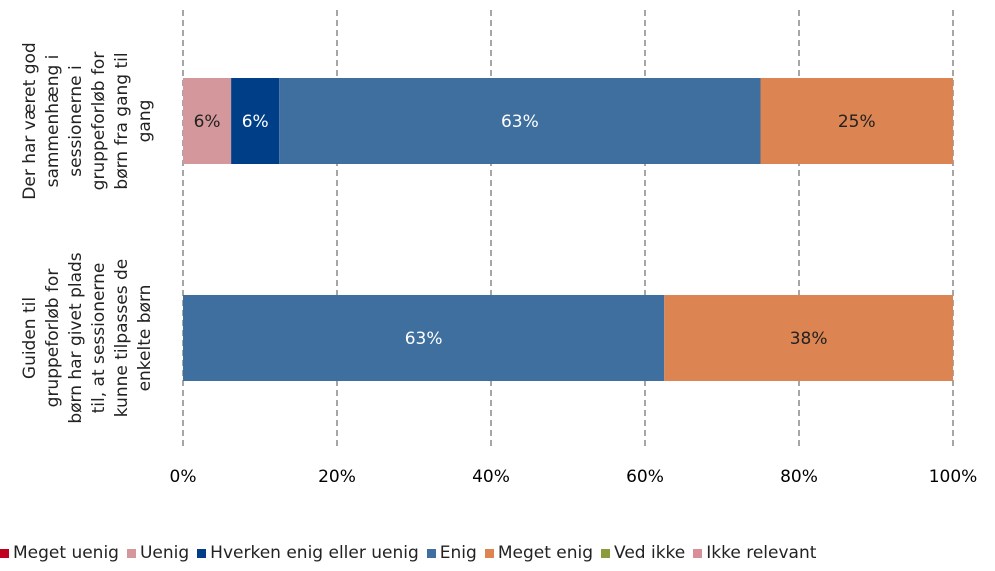 The image size is (995, 571). I want to click on legend-label: Ved ikke, so click(650, 553).